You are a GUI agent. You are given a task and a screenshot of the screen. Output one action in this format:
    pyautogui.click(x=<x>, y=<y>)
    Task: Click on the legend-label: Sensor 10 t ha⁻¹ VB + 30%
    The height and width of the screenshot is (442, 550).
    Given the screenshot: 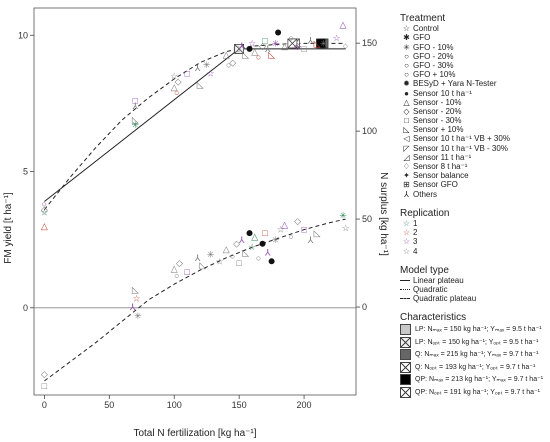 What is the action you would take?
    pyautogui.click(x=461, y=139)
    